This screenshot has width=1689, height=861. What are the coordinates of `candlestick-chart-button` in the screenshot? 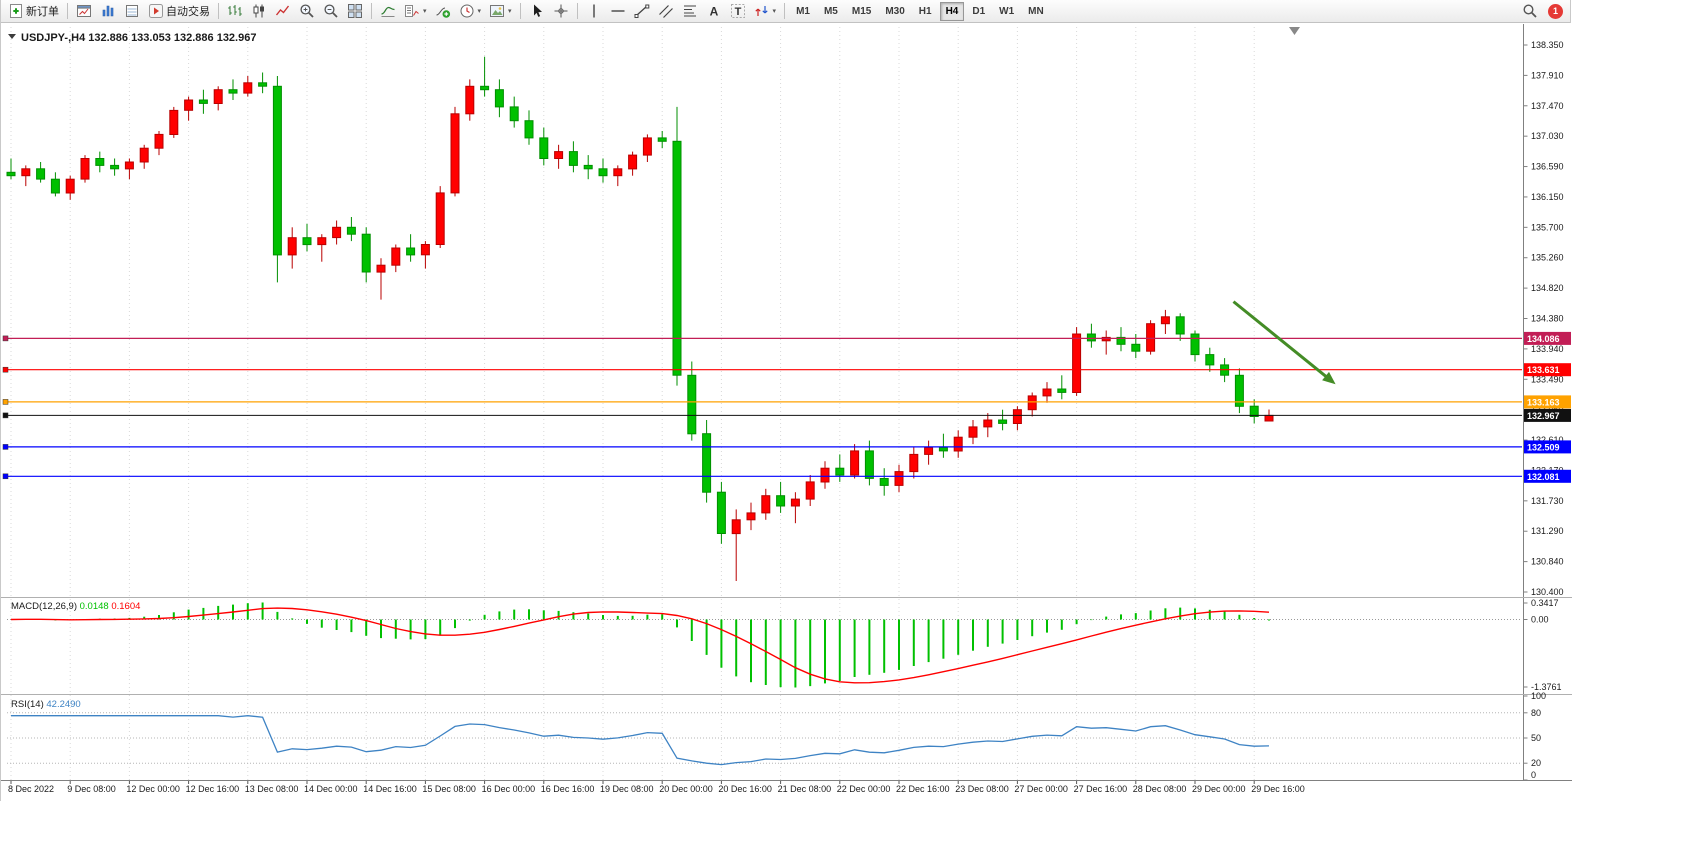 It's located at (259, 11).